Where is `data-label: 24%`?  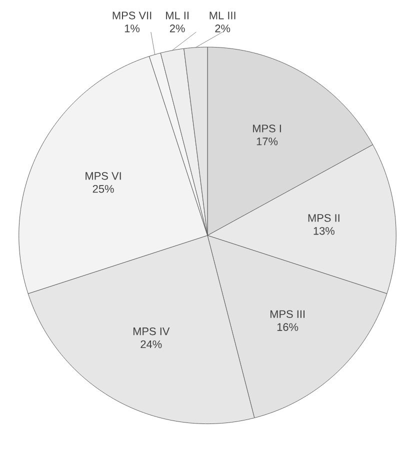 data-label: 24% is located at coordinates (151, 344).